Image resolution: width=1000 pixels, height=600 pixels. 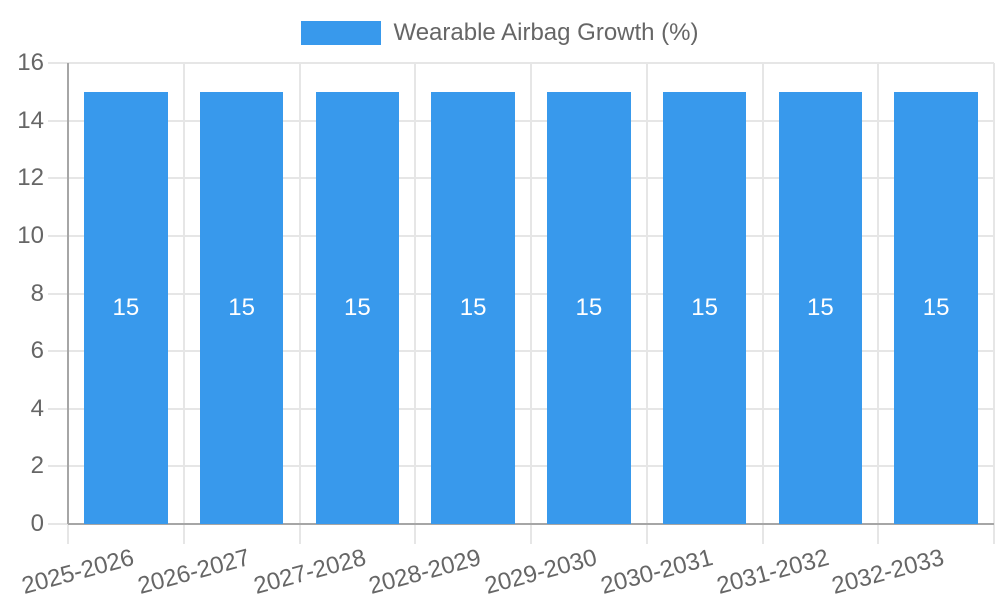 I want to click on chart-legend: Wearable Airbag Growth (%), so click(x=500, y=33).